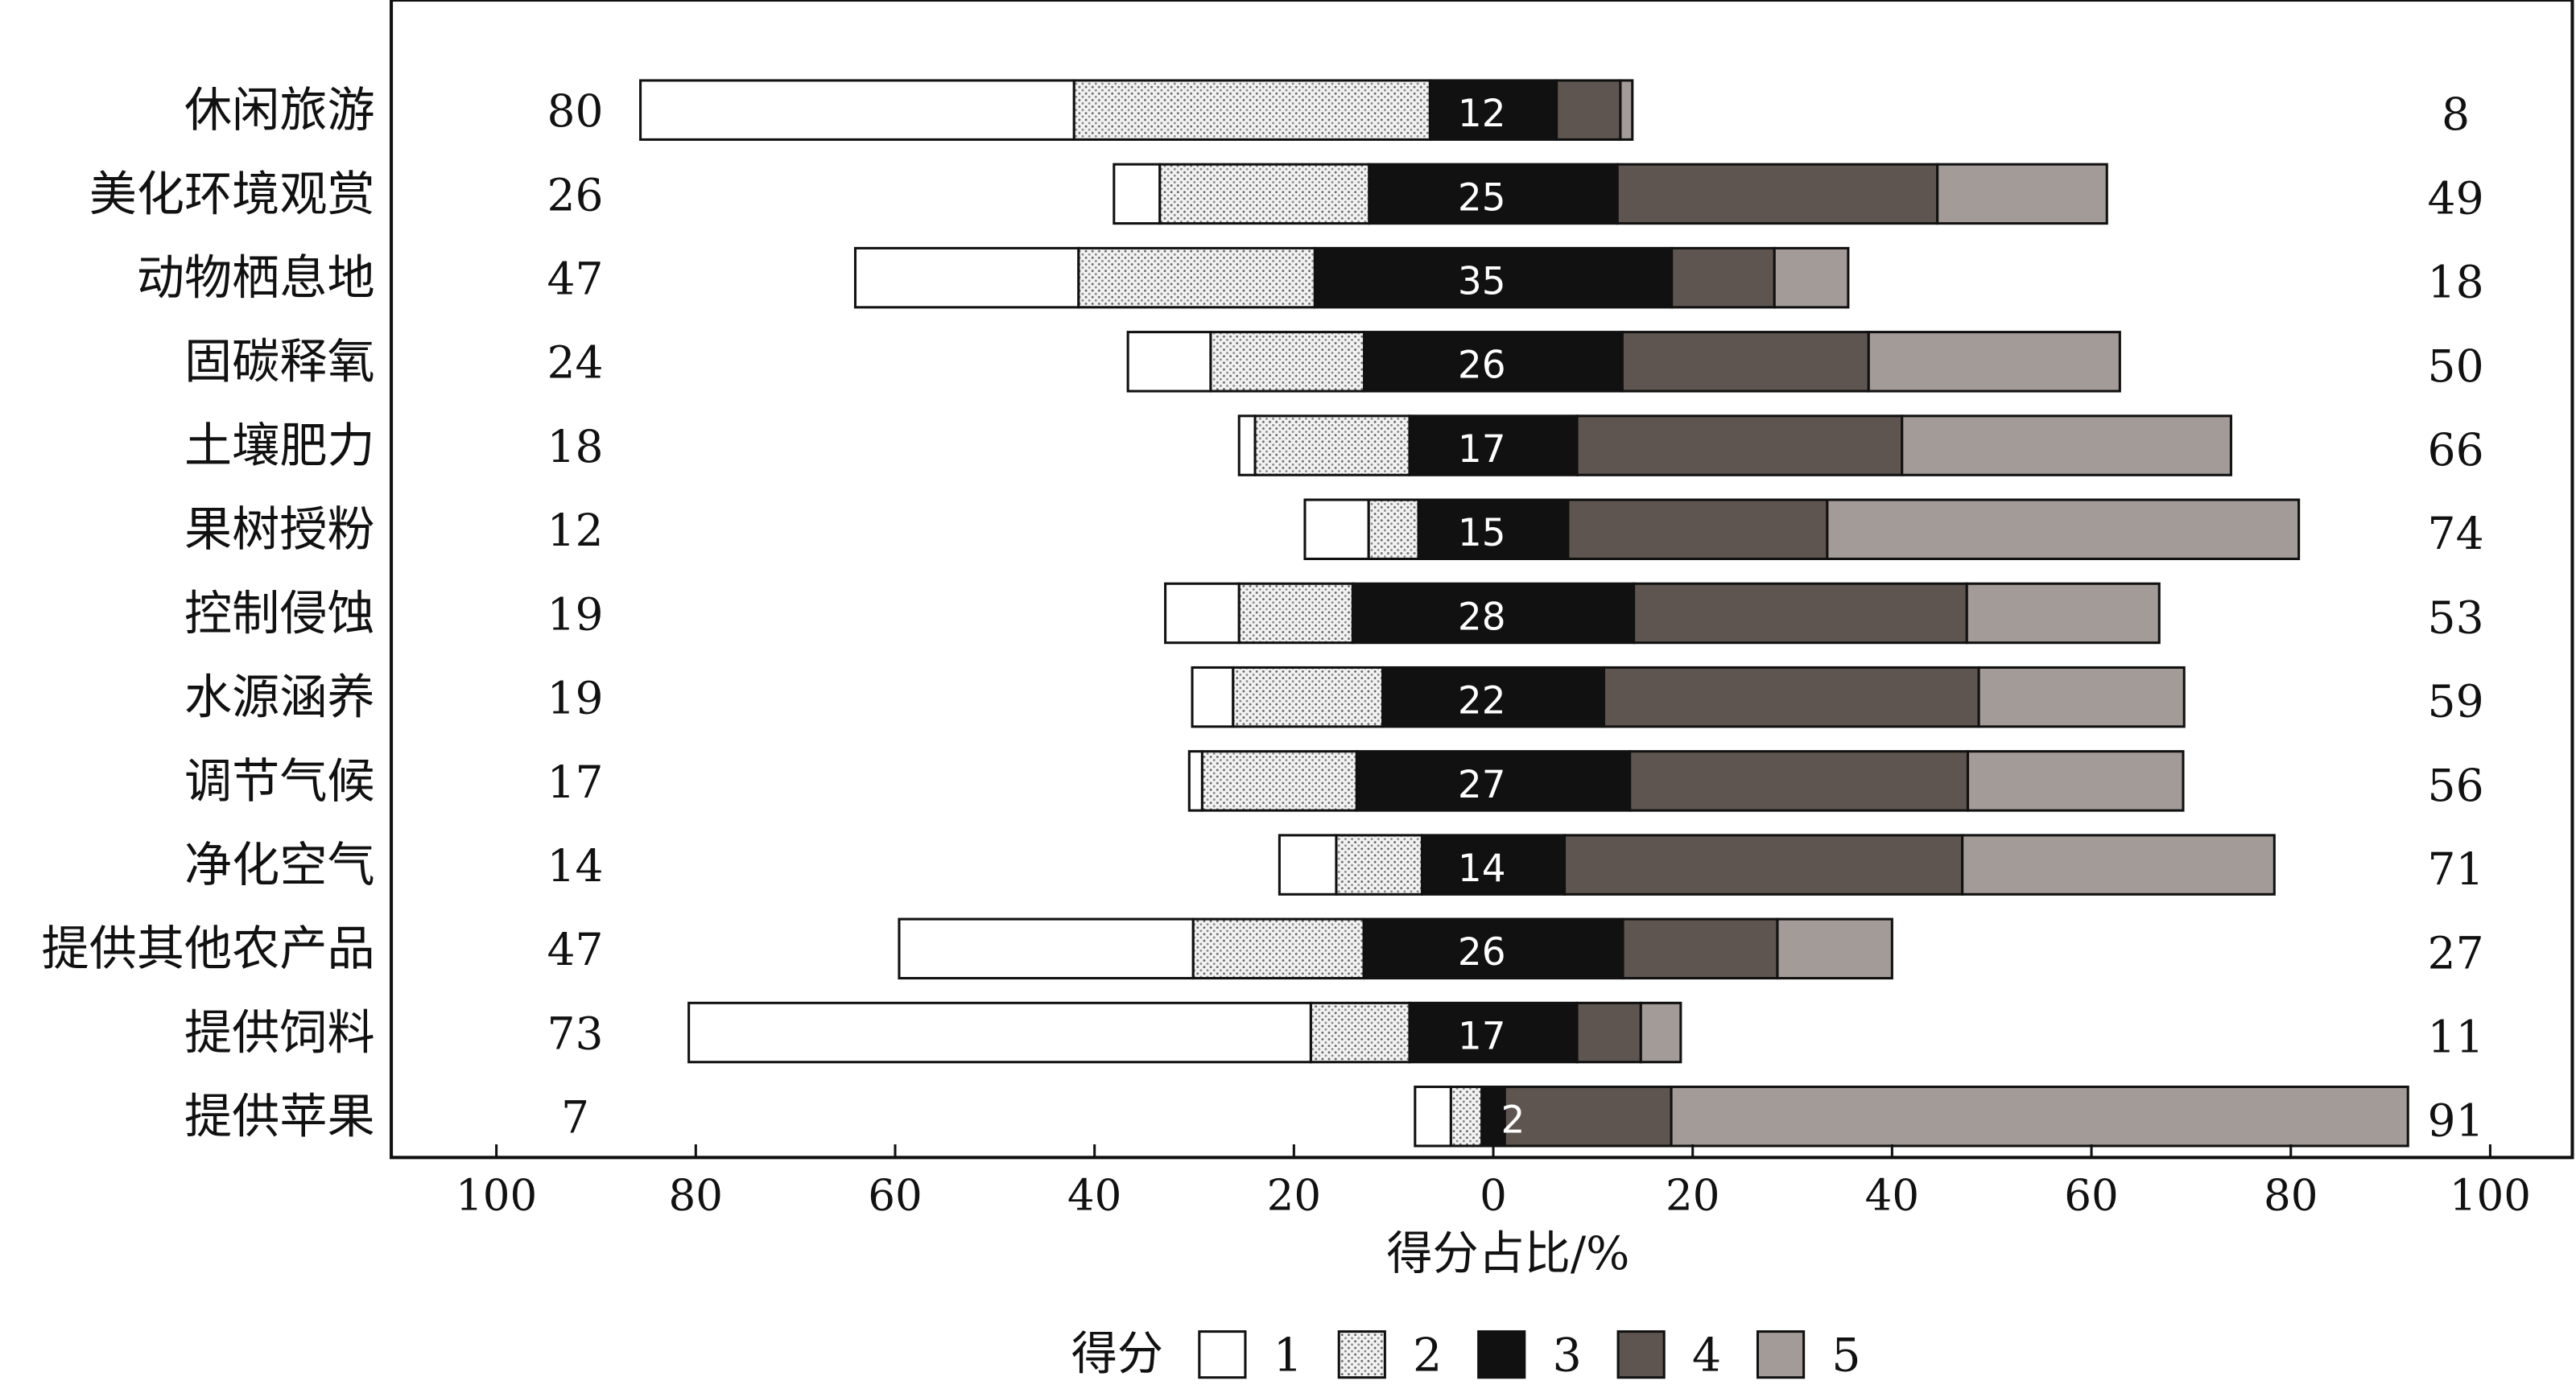 The height and width of the screenshot is (1389, 2576). Describe the element at coordinates (279, 697) in the screenshot. I see `category-label: 水源涵养` at that location.